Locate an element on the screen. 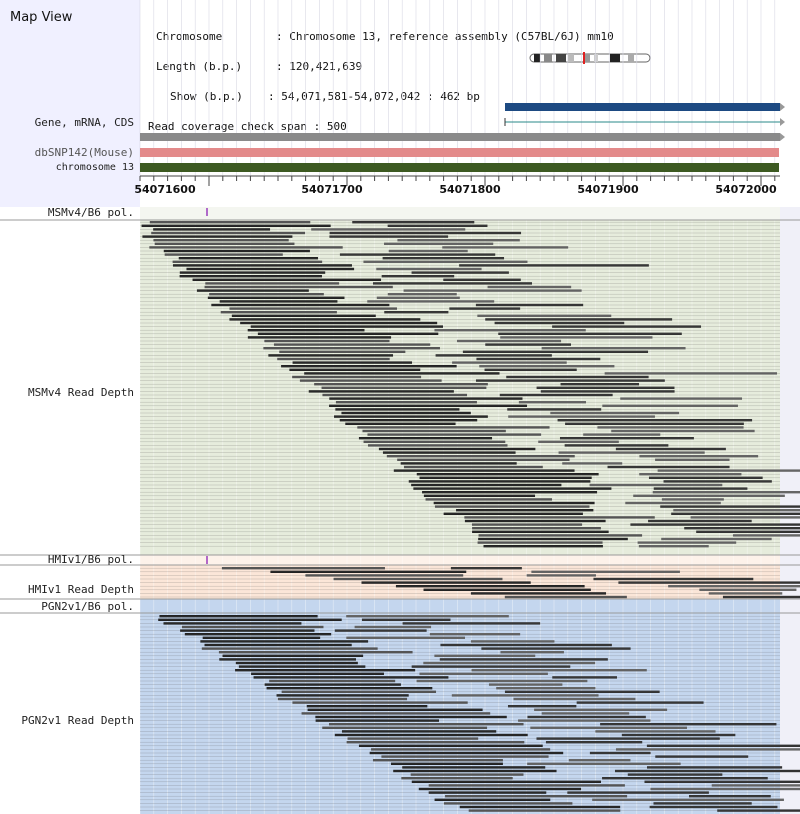 The height and width of the screenshot is (814, 800). dbsnp-track-label: dbSNP142(Mouse) is located at coordinates (84, 152).